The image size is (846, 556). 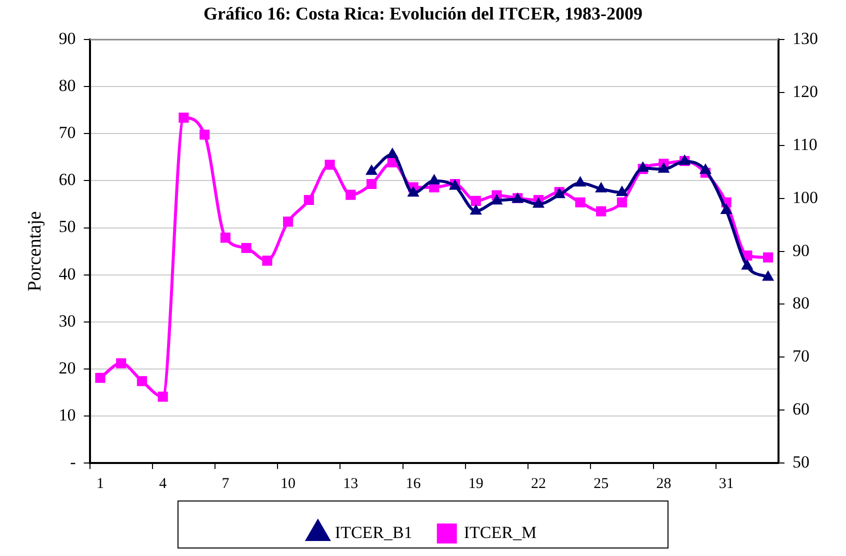 I want to click on y-tick-label: 80, so click(x=67, y=86).